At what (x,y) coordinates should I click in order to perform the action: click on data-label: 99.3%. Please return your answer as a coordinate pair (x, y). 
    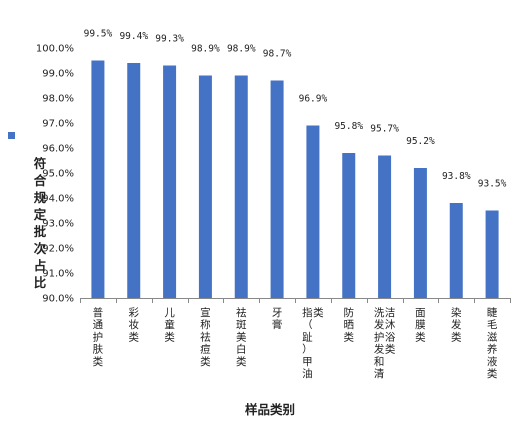
    Looking at the image, I should click on (169, 39).